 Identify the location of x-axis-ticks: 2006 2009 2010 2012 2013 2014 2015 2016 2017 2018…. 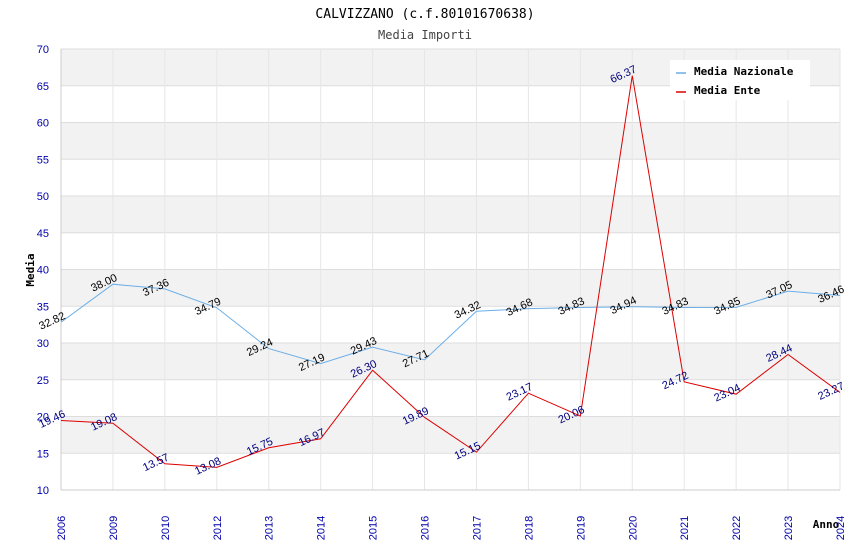
(451, 528).